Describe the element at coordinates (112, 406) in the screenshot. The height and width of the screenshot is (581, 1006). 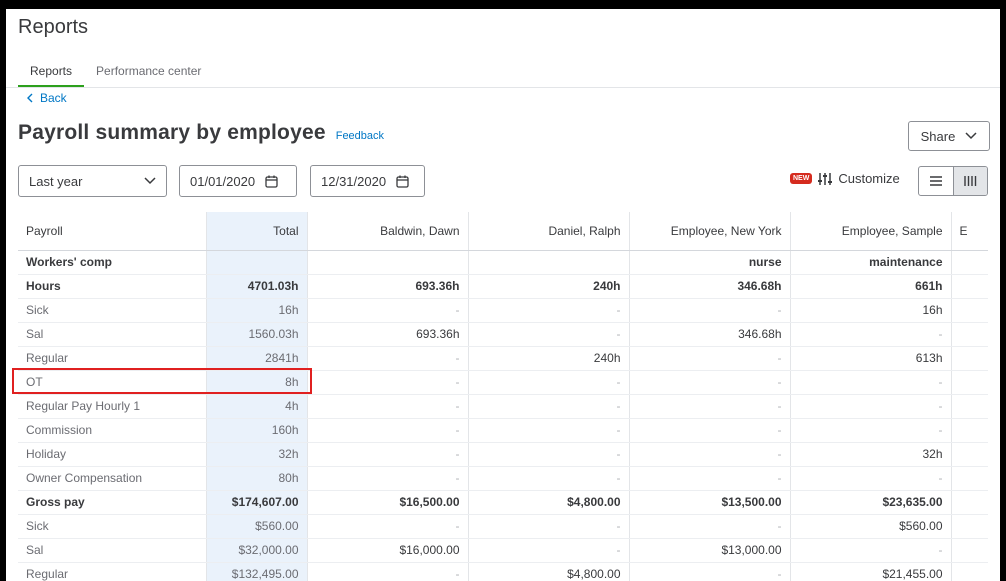
I see `row-label: Regular Pay Hourly 1` at that location.